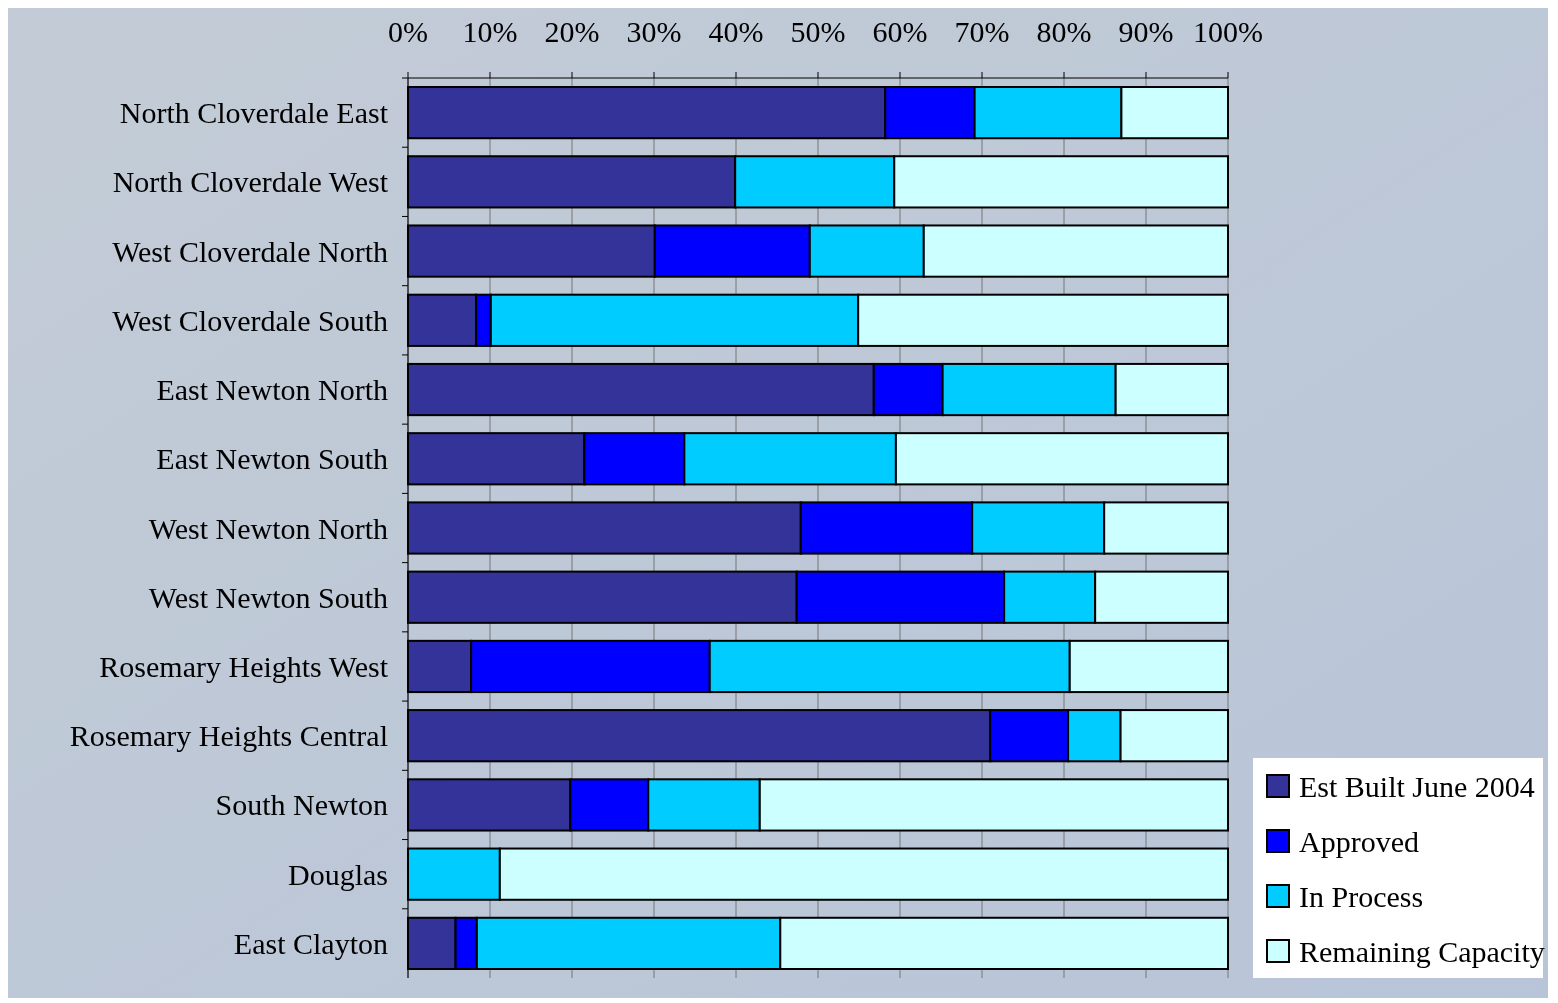  I want to click on y-tick-label: East Clayton, so click(310, 943).